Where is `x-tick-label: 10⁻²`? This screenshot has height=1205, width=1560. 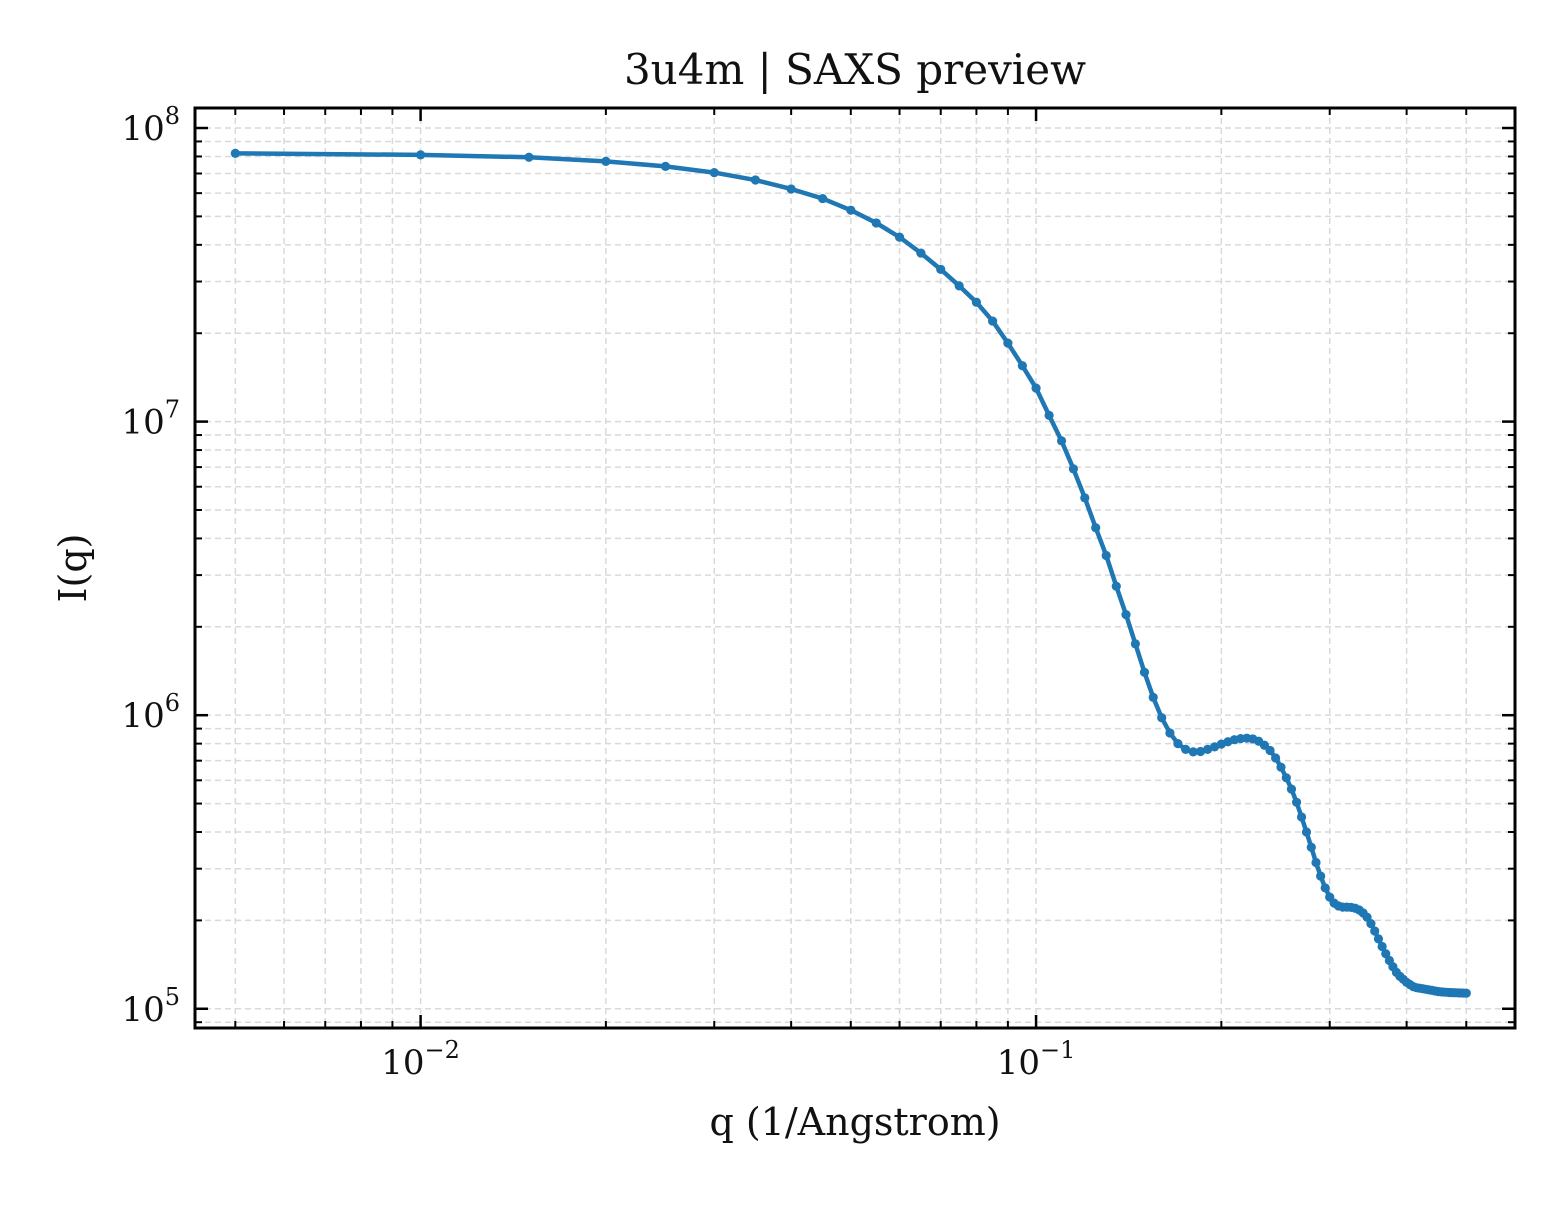 x-tick-label: 10⁻² is located at coordinates (420, 1059).